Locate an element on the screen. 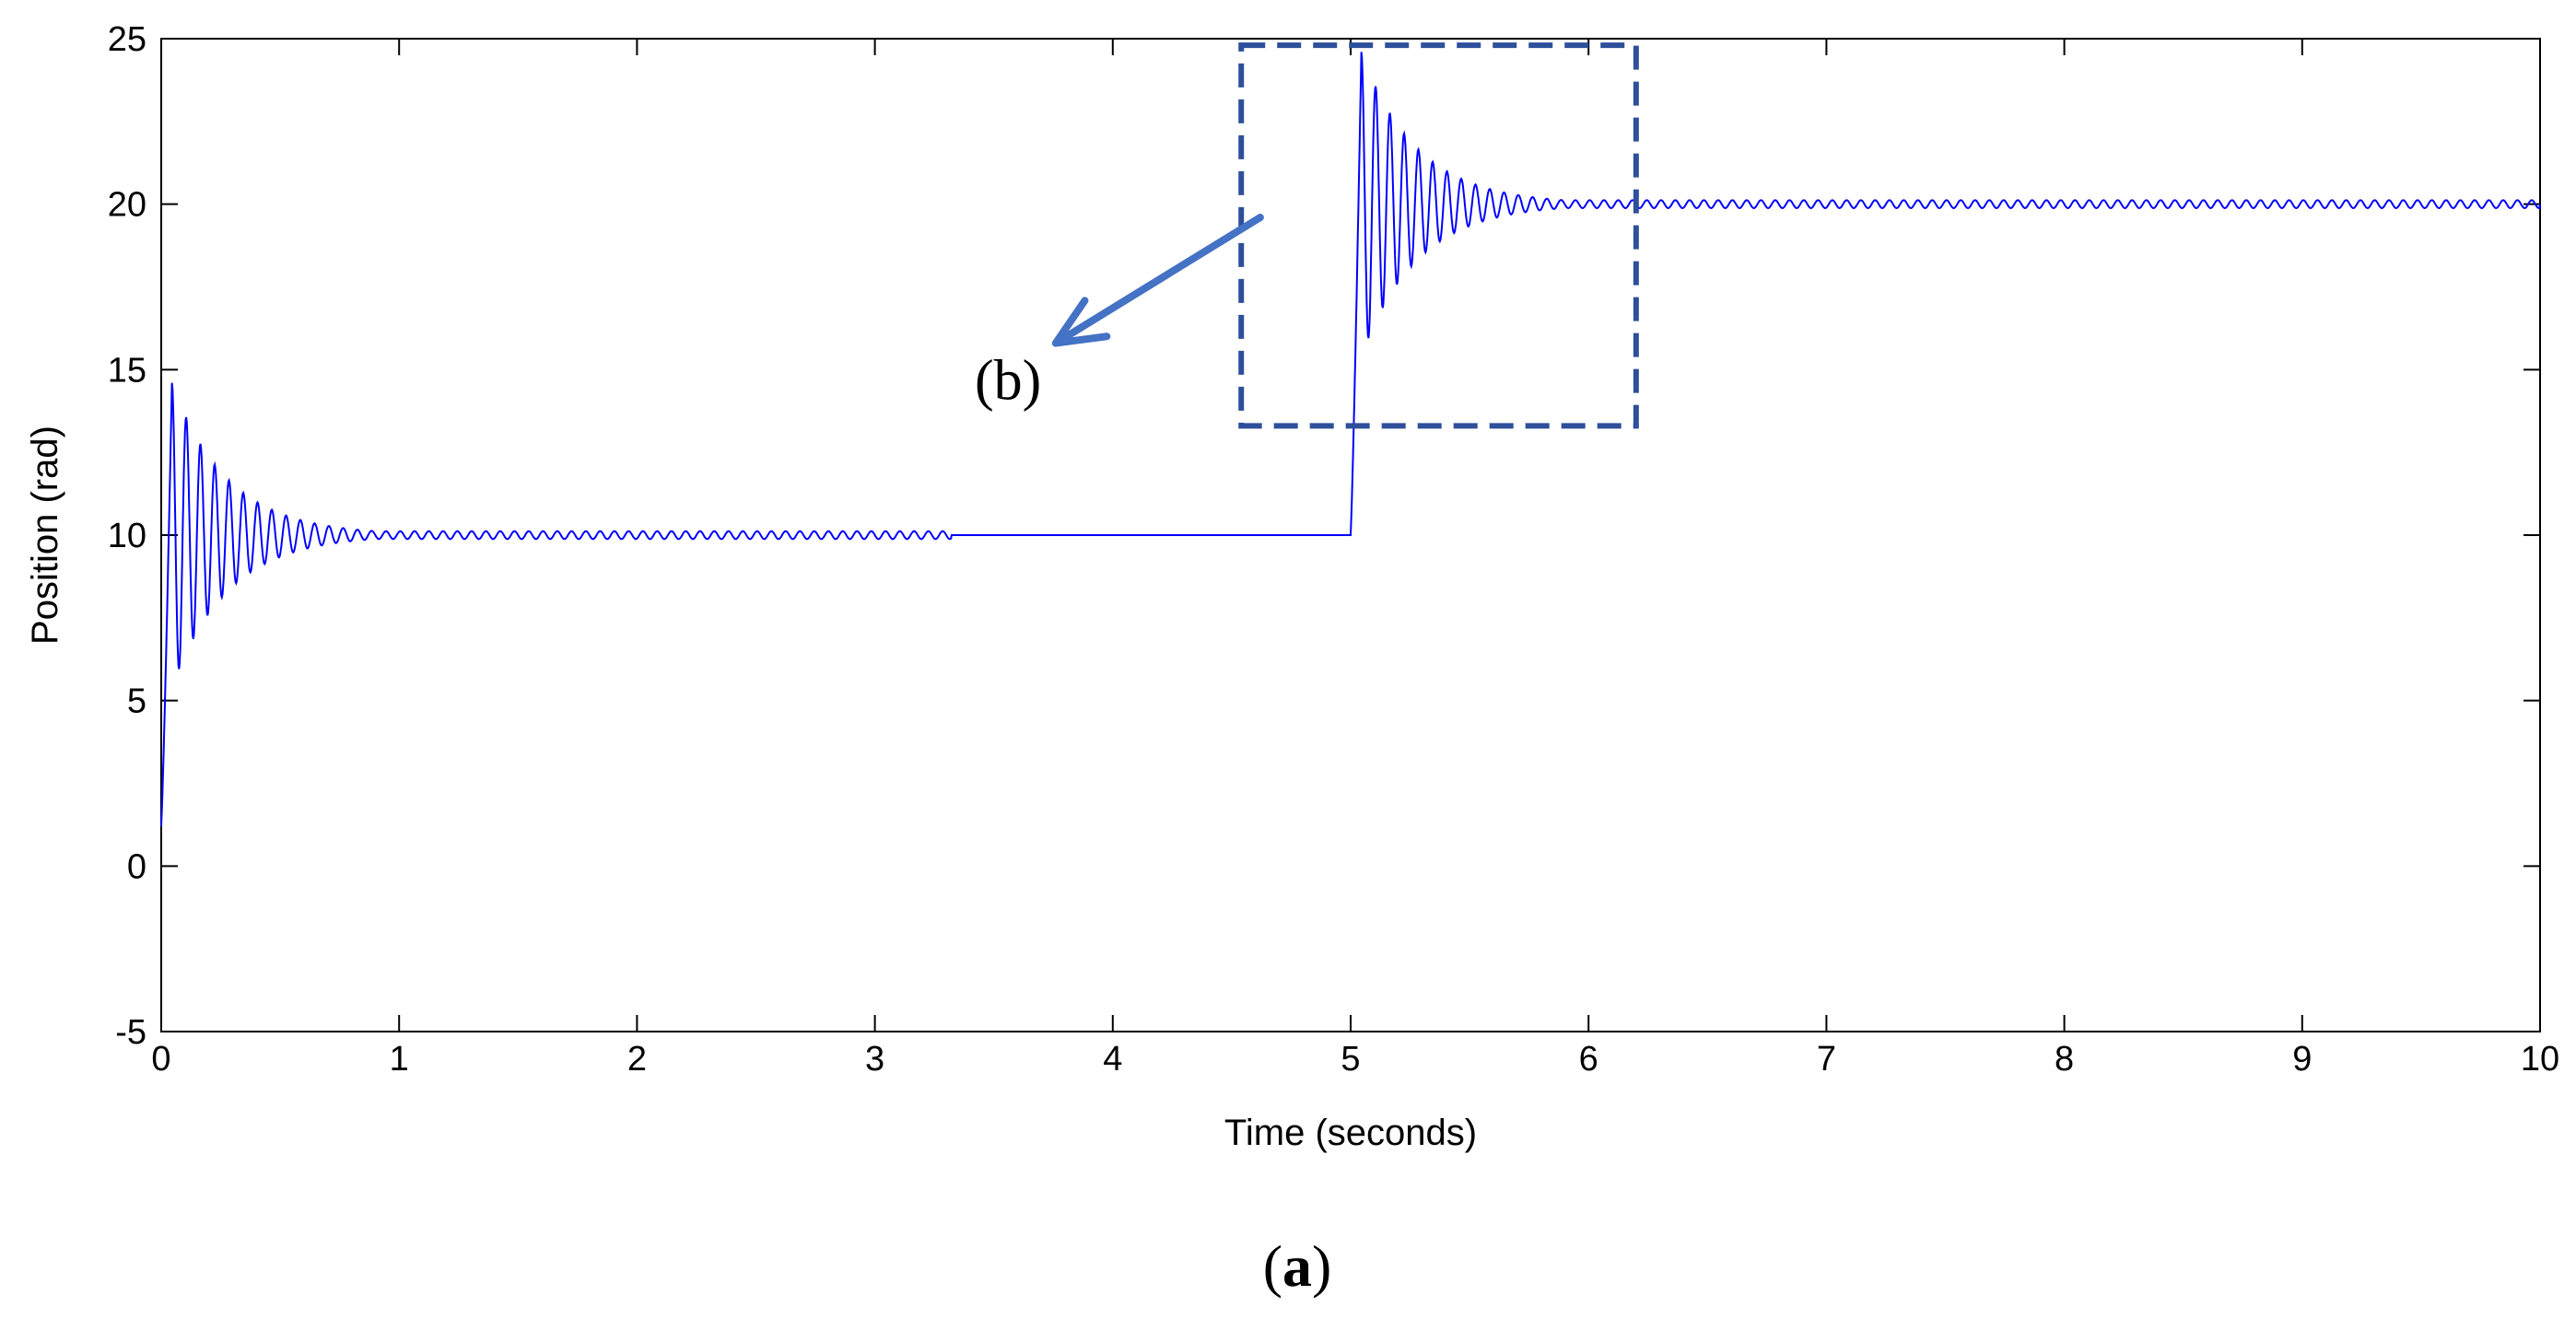 The height and width of the screenshot is (1318, 2576). x-tick-label: 0 is located at coordinates (160, 1059).